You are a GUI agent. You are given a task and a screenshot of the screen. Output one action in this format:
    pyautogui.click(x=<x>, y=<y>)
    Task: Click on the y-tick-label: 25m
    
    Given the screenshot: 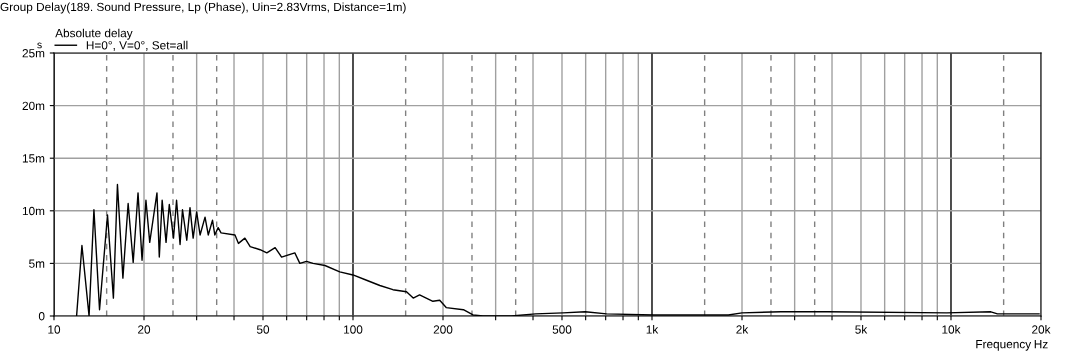 What is the action you would take?
    pyautogui.click(x=33, y=53)
    